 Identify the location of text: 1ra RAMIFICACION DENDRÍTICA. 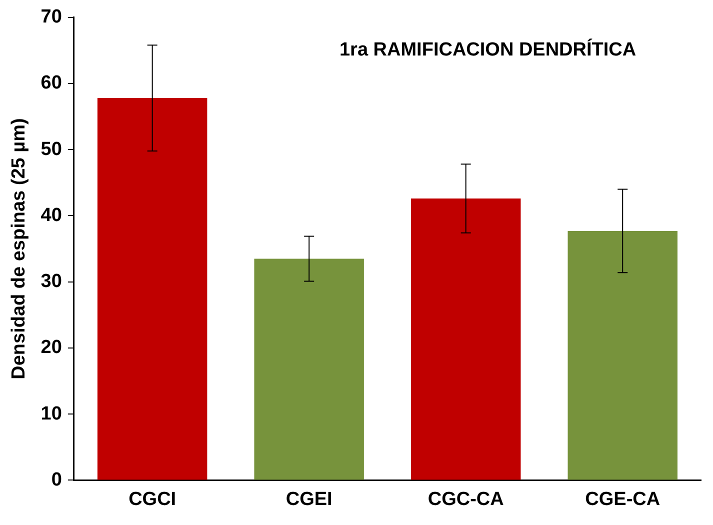
(487, 49).